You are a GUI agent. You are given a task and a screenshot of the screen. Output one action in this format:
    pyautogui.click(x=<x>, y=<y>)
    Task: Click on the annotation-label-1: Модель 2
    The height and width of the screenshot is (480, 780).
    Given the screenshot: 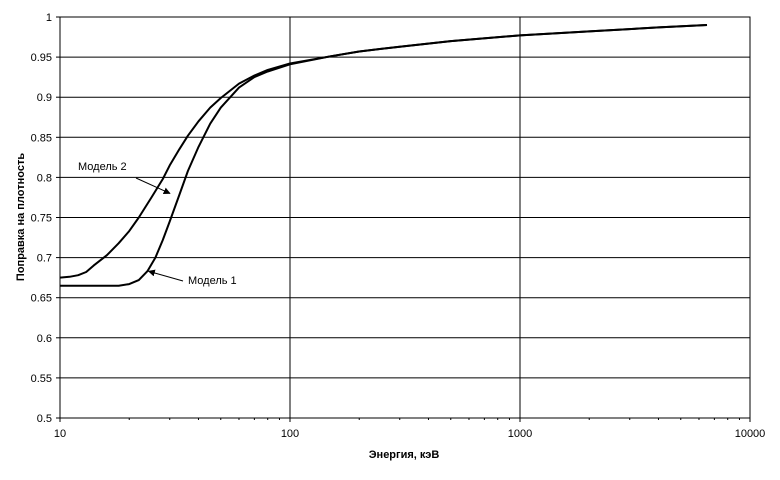 What is the action you would take?
    pyautogui.click(x=102, y=167)
    